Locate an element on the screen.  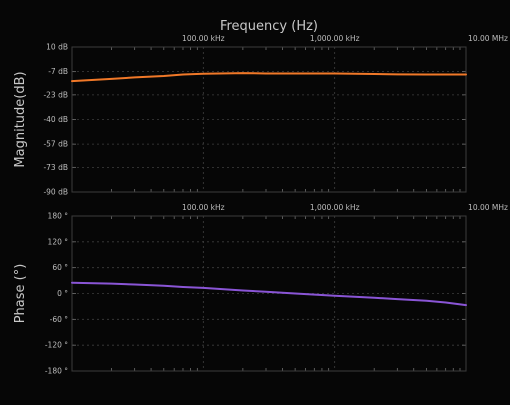
magnitude-y-tick-label: -7 dB is located at coordinates (58, 71).